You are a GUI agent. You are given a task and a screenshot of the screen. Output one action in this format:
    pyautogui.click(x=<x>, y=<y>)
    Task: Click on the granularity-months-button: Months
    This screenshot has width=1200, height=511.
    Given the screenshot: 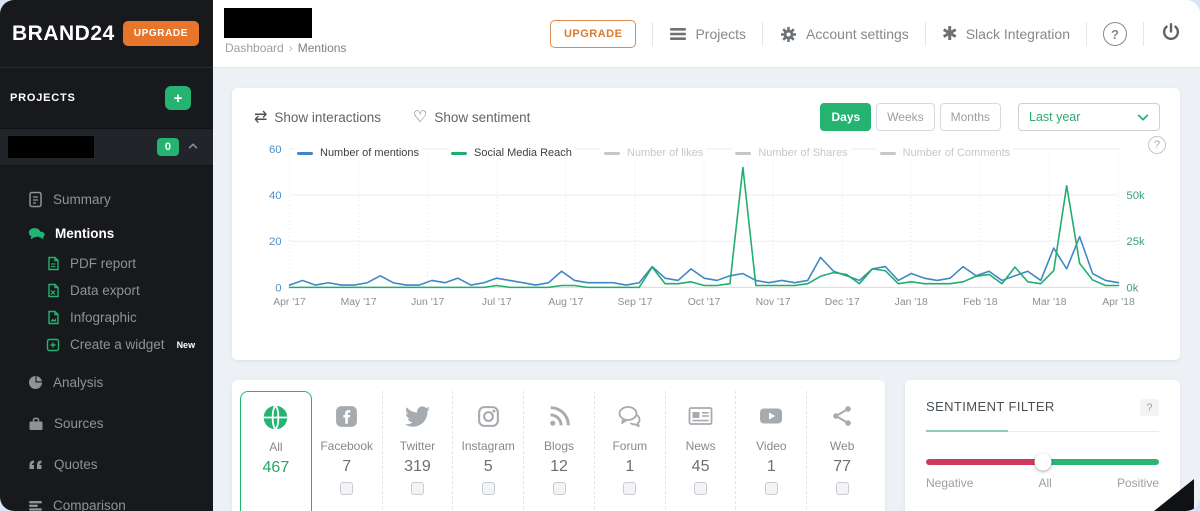 What is the action you would take?
    pyautogui.click(x=970, y=117)
    